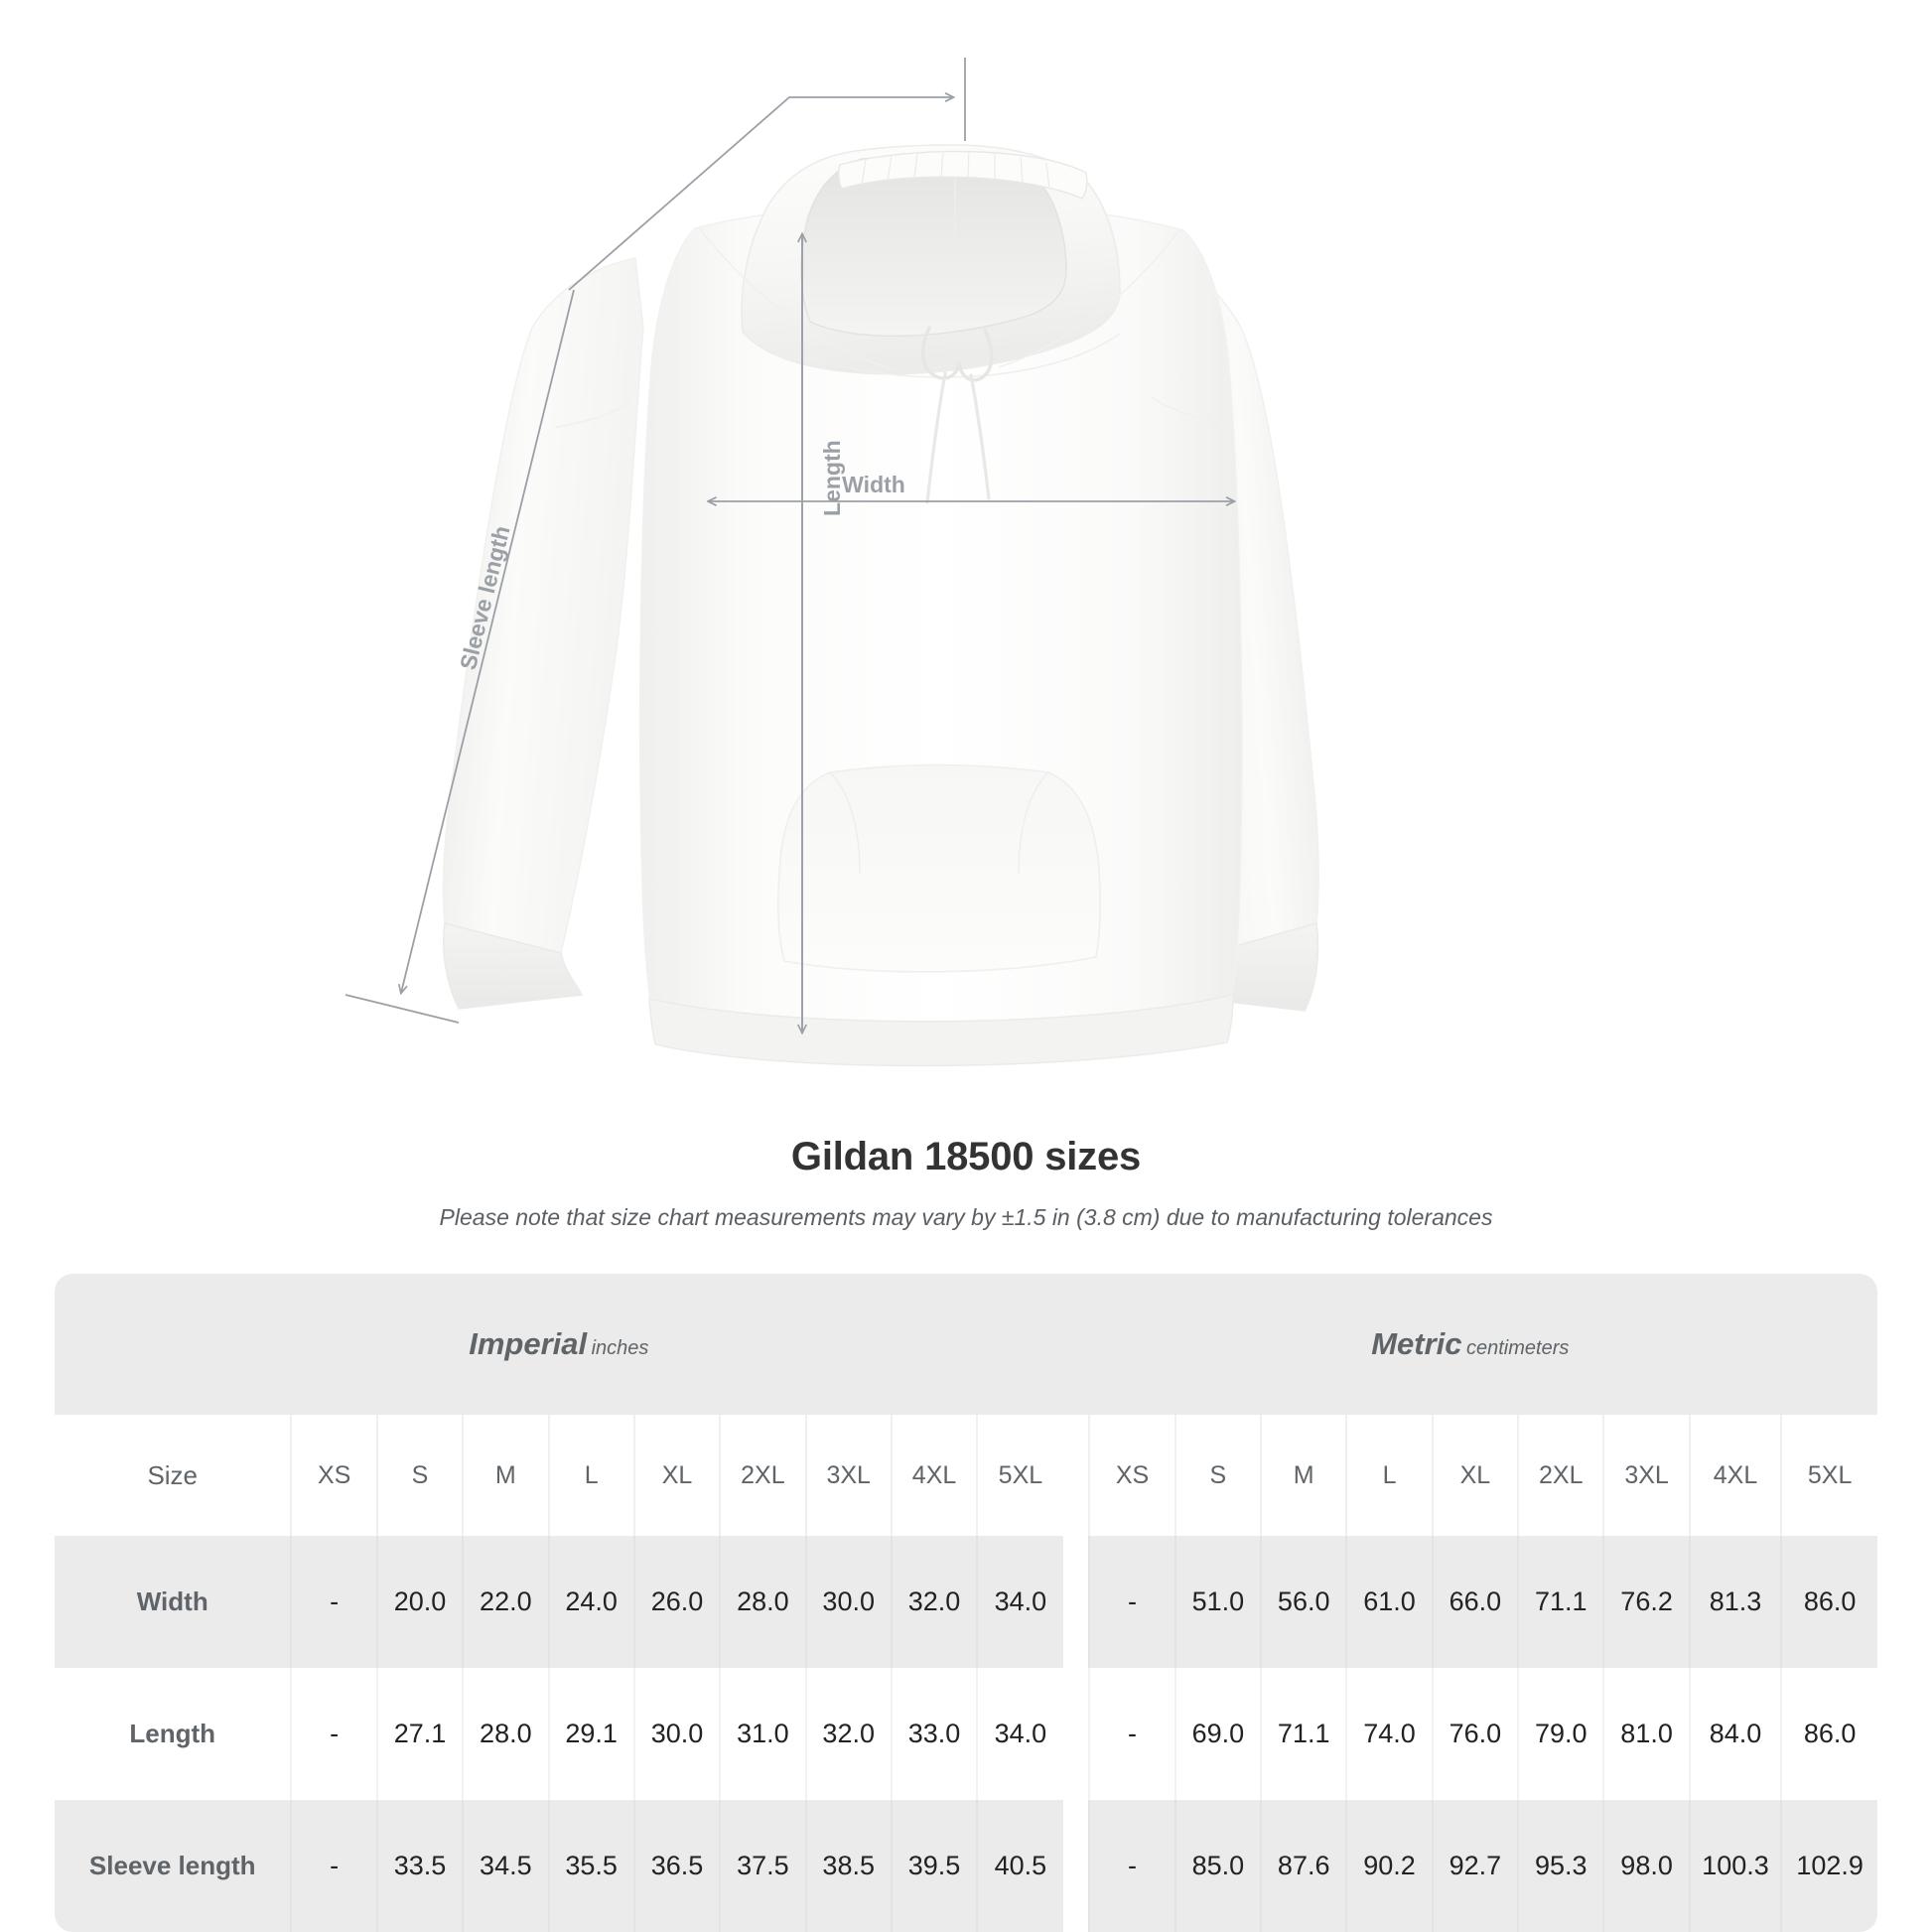  Describe the element at coordinates (1828, 1475) in the screenshot. I see `col-header-metric-5xl: 5XL` at that location.